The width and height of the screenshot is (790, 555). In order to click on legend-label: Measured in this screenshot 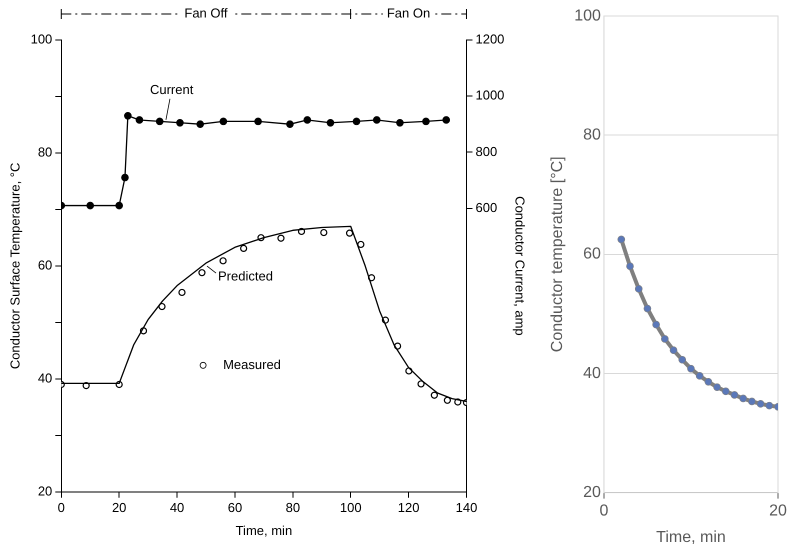, I will do `click(252, 364)`.